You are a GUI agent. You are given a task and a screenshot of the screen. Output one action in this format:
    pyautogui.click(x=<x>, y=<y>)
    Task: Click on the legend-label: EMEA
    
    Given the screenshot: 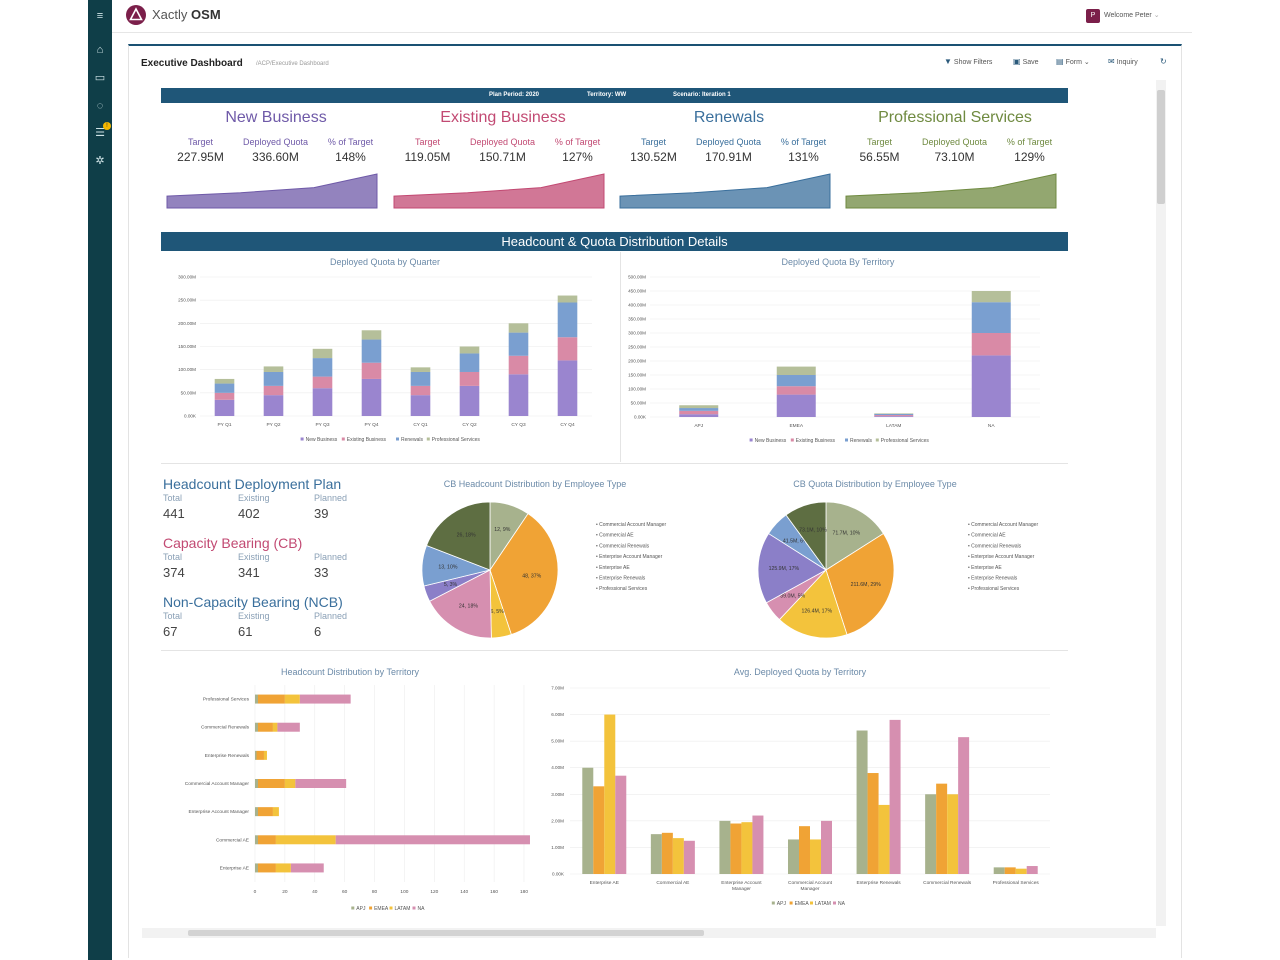 What is the action you would take?
    pyautogui.click(x=381, y=909)
    